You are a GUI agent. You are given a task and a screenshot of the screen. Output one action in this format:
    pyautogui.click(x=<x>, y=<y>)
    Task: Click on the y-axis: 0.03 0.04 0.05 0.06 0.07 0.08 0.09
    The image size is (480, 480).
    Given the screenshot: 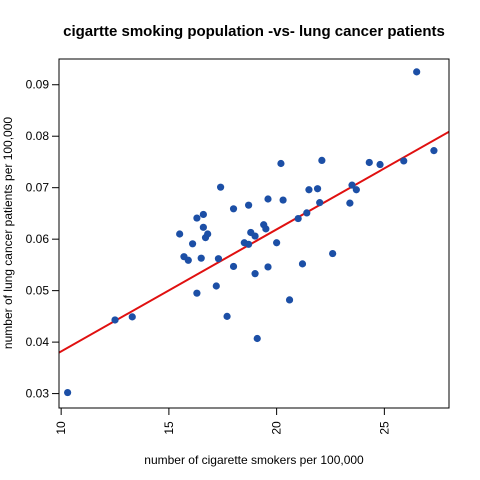 What is the action you would take?
    pyautogui.click(x=42, y=239)
    